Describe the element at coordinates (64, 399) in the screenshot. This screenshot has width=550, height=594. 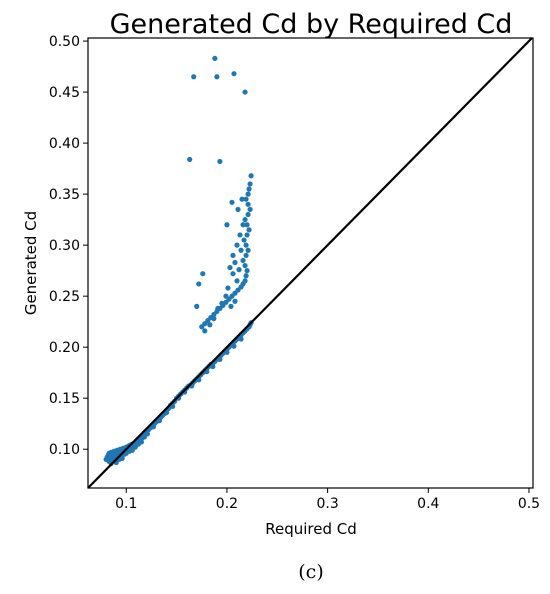
I see `y-tick-label: 0.15` at that location.